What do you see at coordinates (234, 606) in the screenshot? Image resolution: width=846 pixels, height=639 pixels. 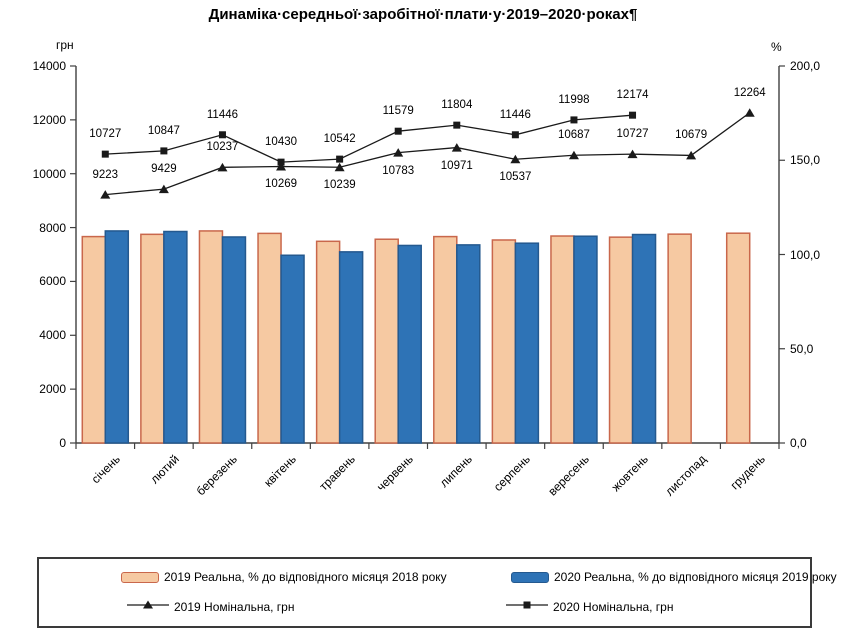 I see `legend-label-2019-nominal: 2019 Номінальна, грн` at bounding box center [234, 606].